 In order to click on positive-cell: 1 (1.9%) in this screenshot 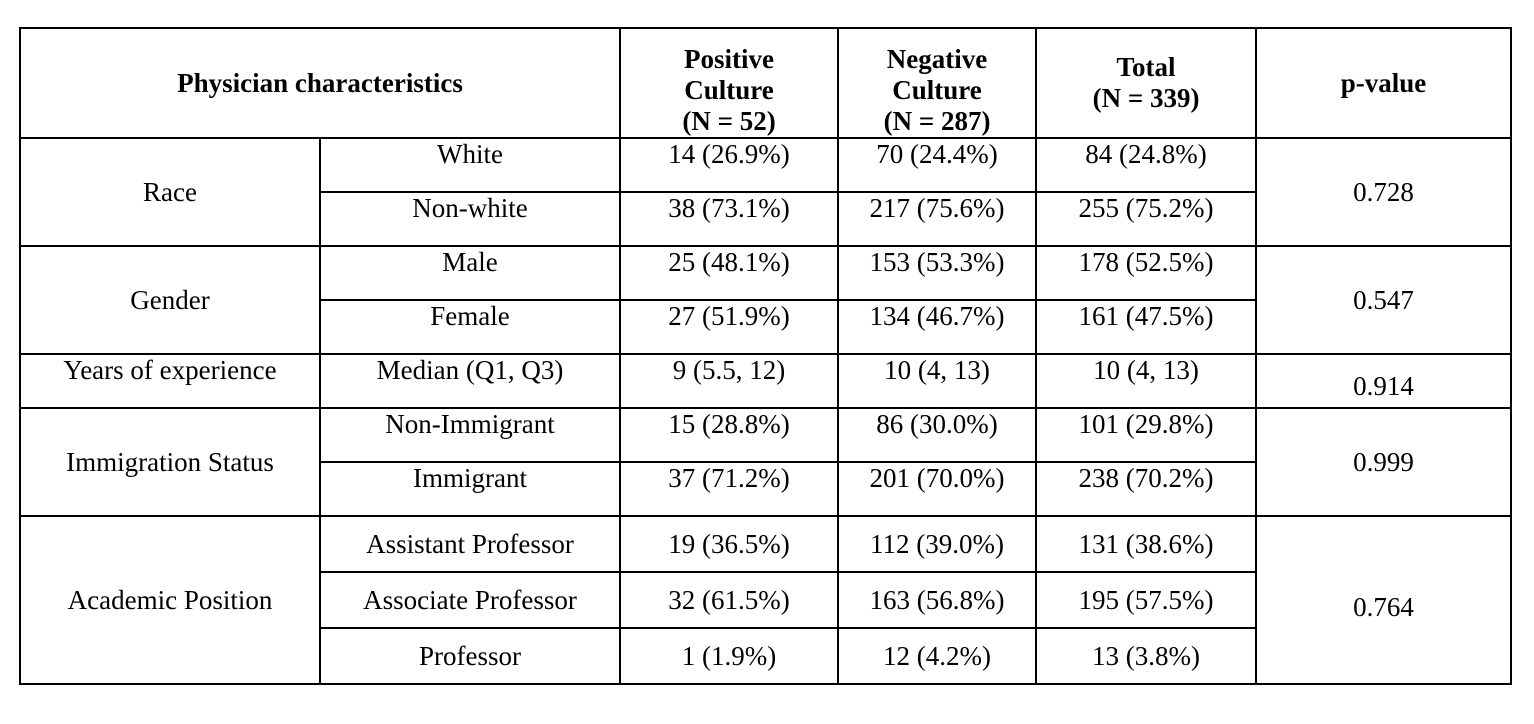, I will do `click(729, 656)`.